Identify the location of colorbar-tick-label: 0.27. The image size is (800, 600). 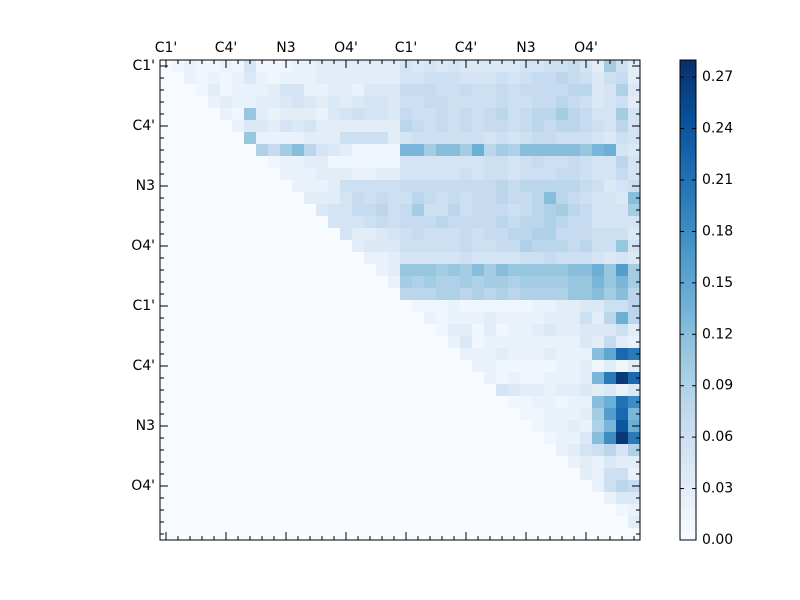
(717, 77).